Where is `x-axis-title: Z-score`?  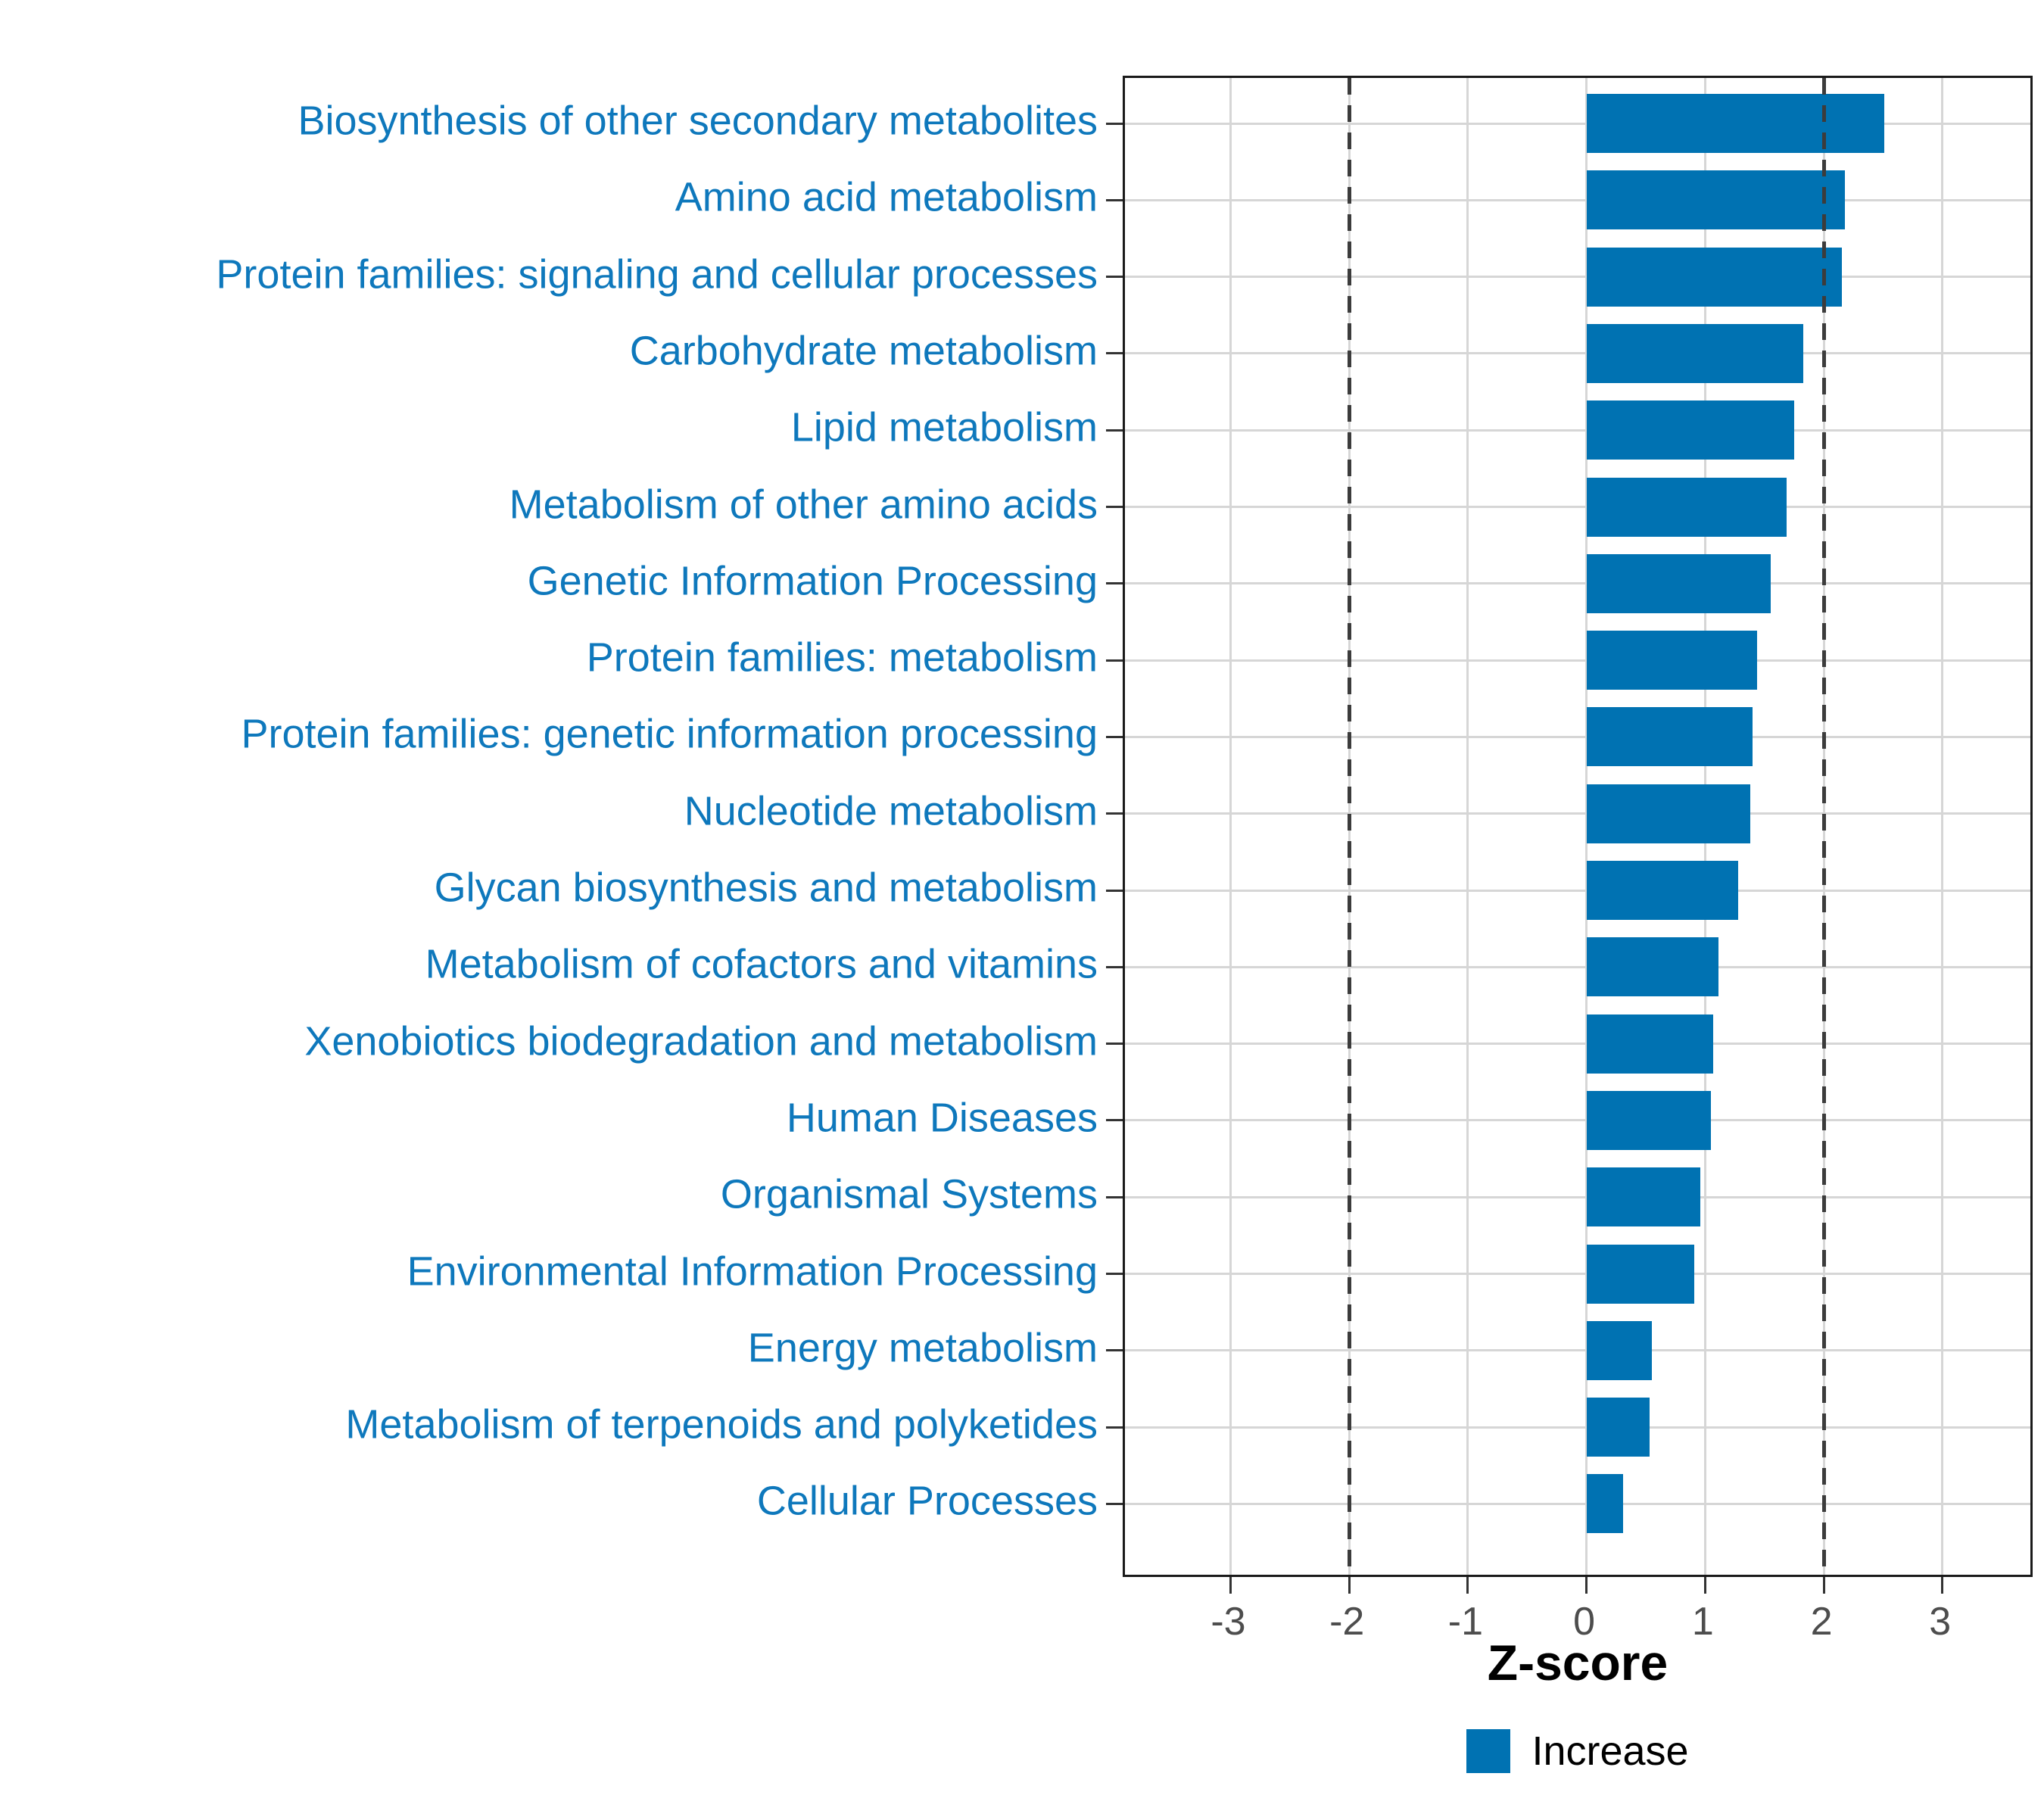
x-axis-title: Z-score is located at coordinates (1578, 1663).